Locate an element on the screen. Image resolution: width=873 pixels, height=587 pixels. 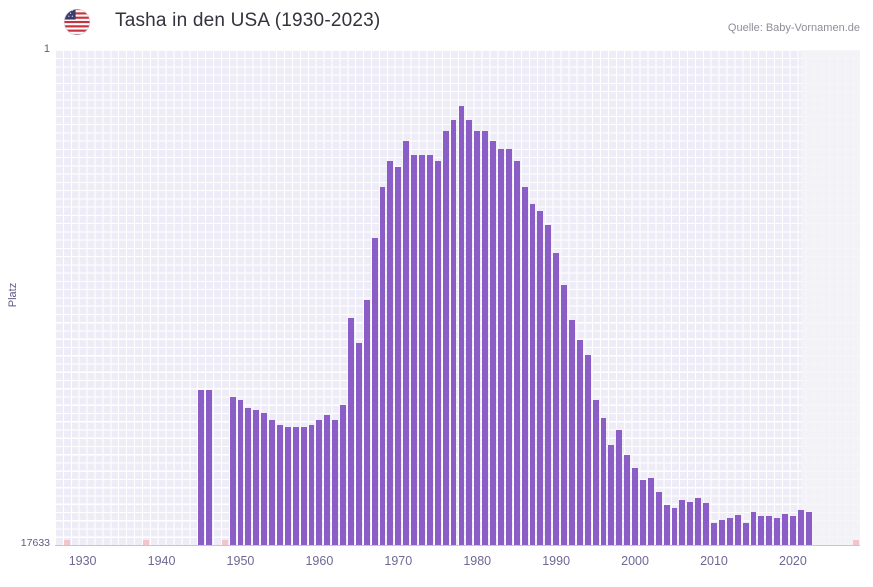
bar-1949 is located at coordinates (232, 470).